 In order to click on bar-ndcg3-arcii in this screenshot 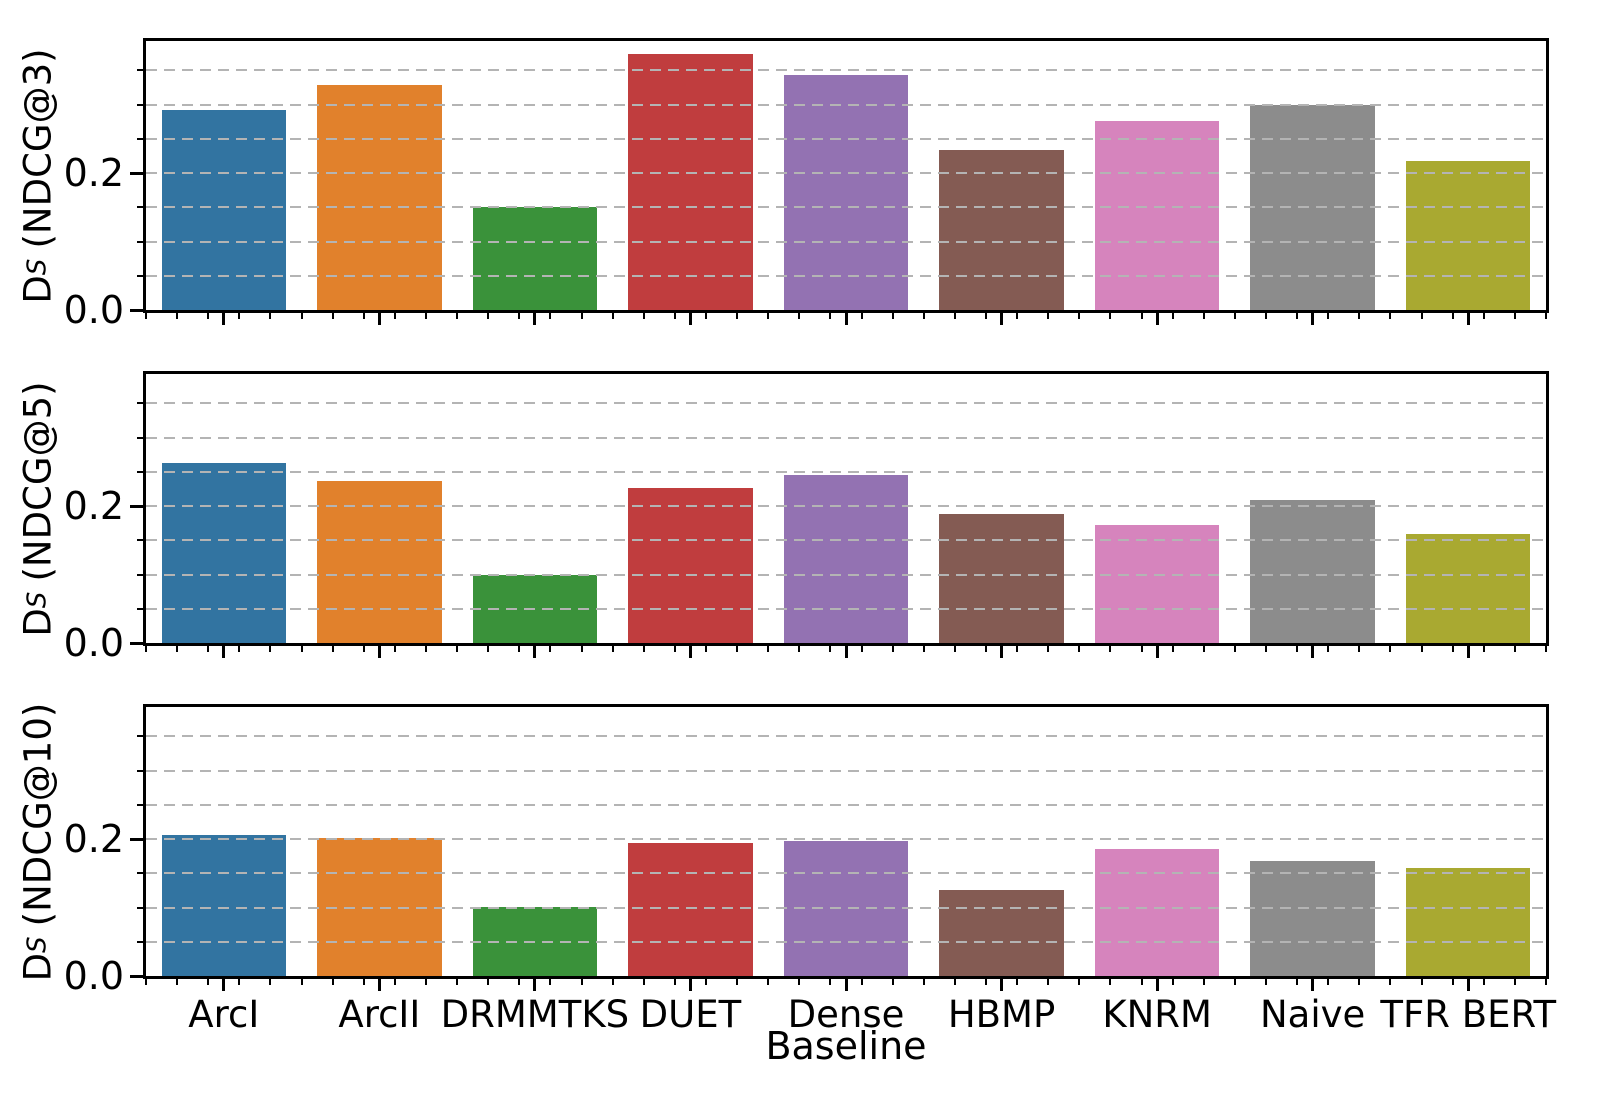, I will do `click(379, 197)`.